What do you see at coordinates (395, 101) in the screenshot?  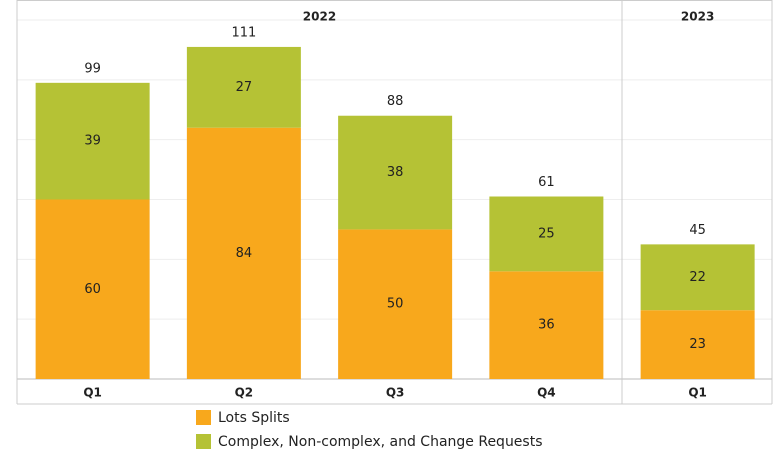 I see `total-label: 88` at bounding box center [395, 101].